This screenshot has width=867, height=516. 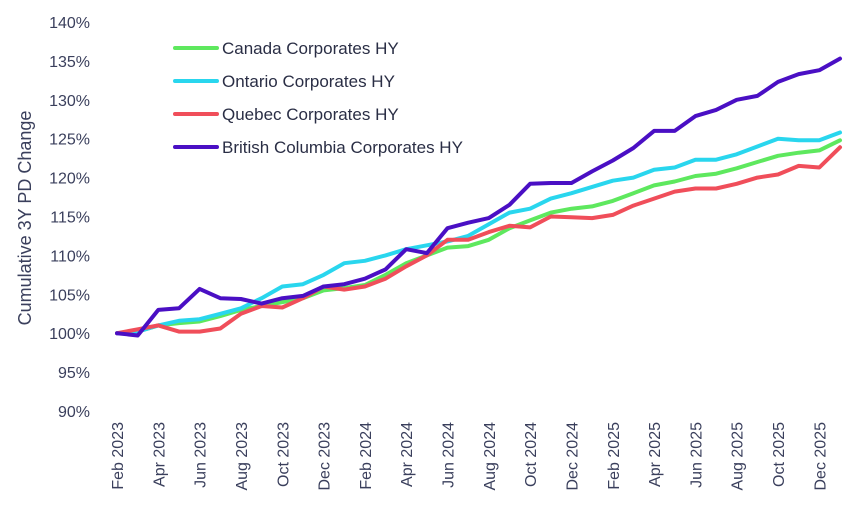 I want to click on x-tick-label: Dec 2024, so click(x=572, y=456).